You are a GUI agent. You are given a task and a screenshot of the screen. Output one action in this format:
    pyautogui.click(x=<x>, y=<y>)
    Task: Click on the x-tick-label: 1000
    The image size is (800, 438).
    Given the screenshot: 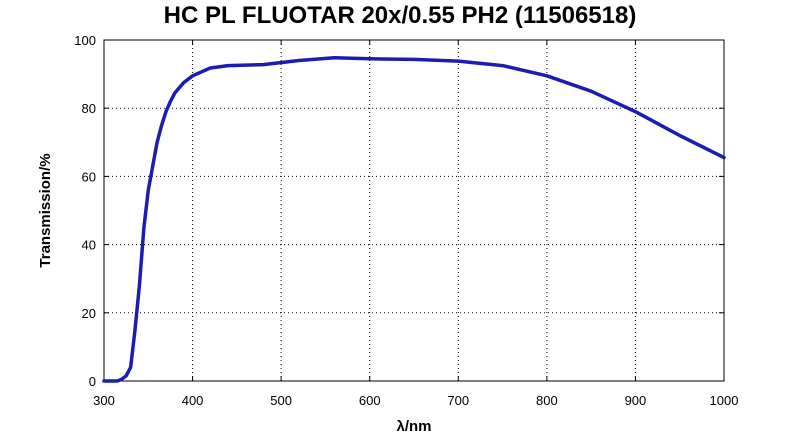 What is the action you would take?
    pyautogui.click(x=724, y=400)
    